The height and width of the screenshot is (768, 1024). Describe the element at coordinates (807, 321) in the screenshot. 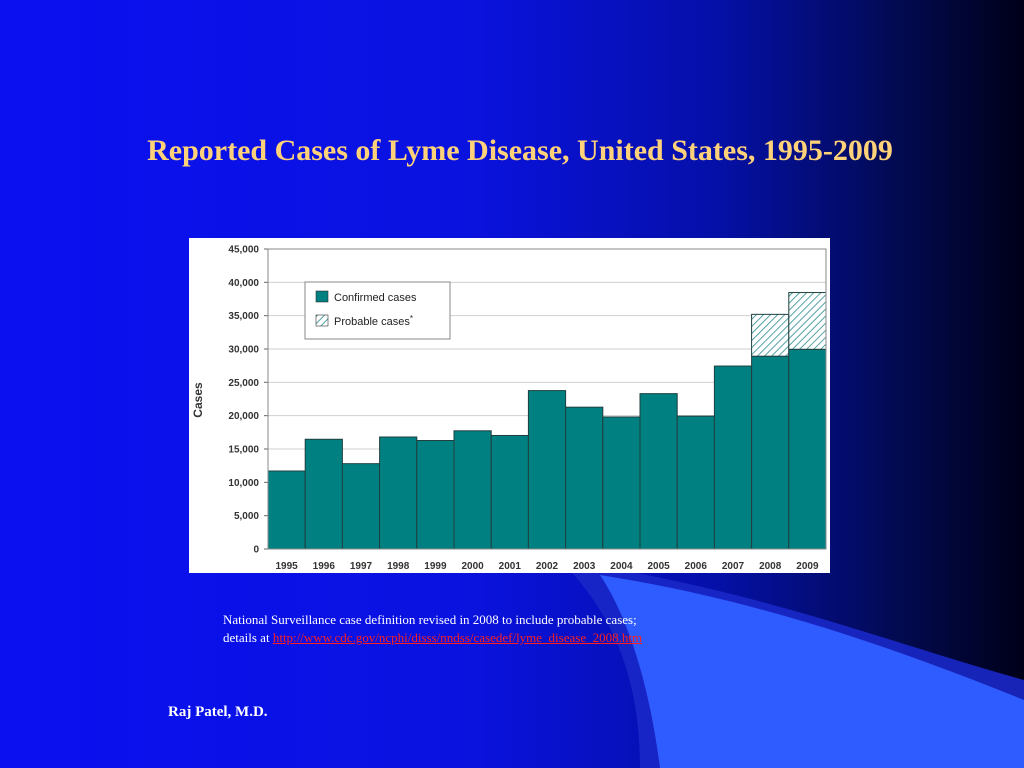

I see `bar-probable-2009` at that location.